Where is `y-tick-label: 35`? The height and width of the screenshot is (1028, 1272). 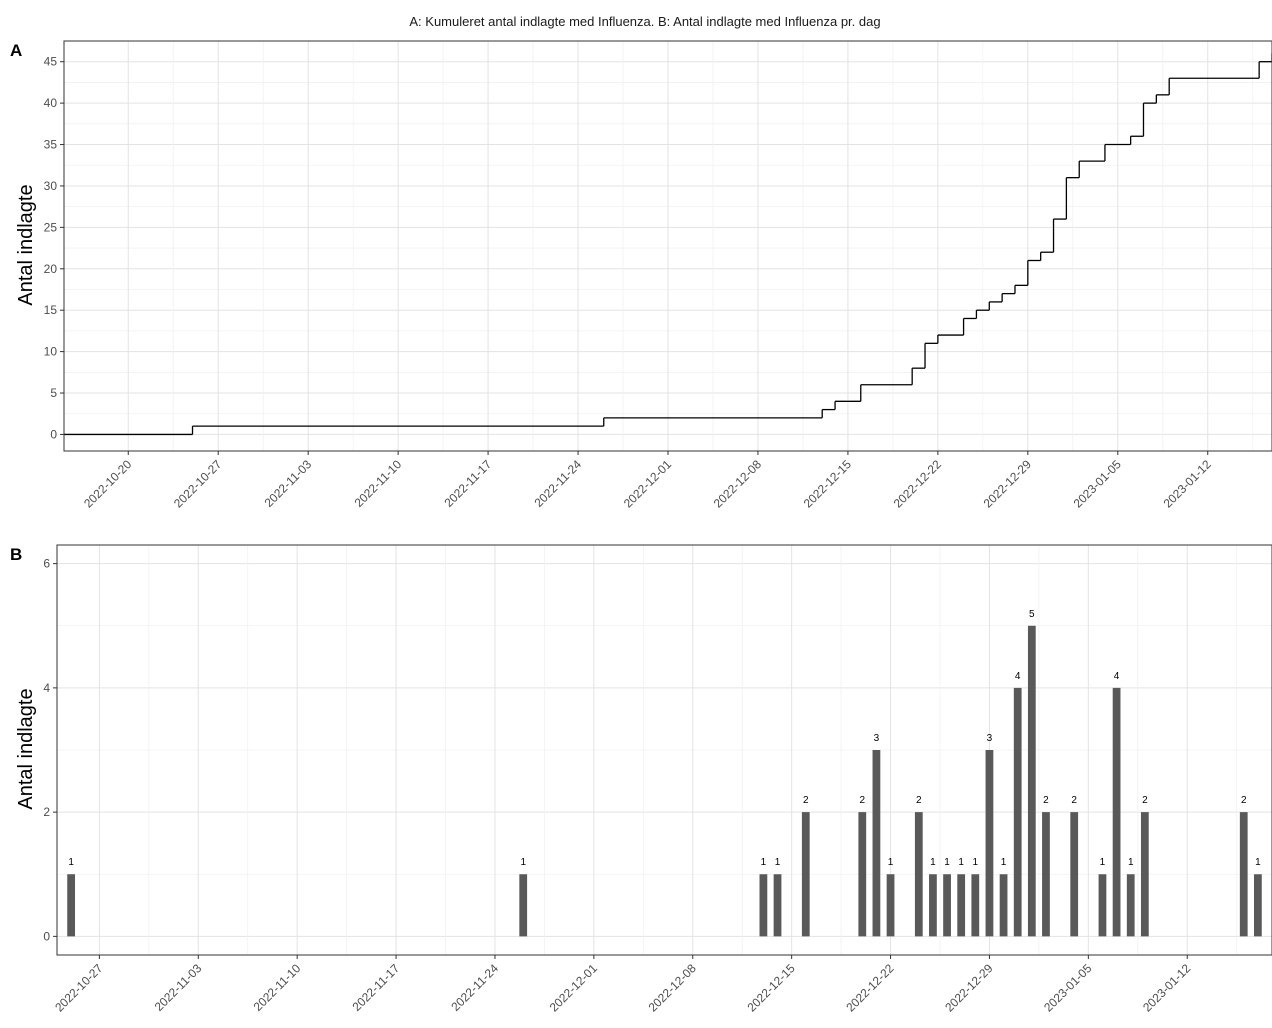 y-tick-label: 35 is located at coordinates (51, 145).